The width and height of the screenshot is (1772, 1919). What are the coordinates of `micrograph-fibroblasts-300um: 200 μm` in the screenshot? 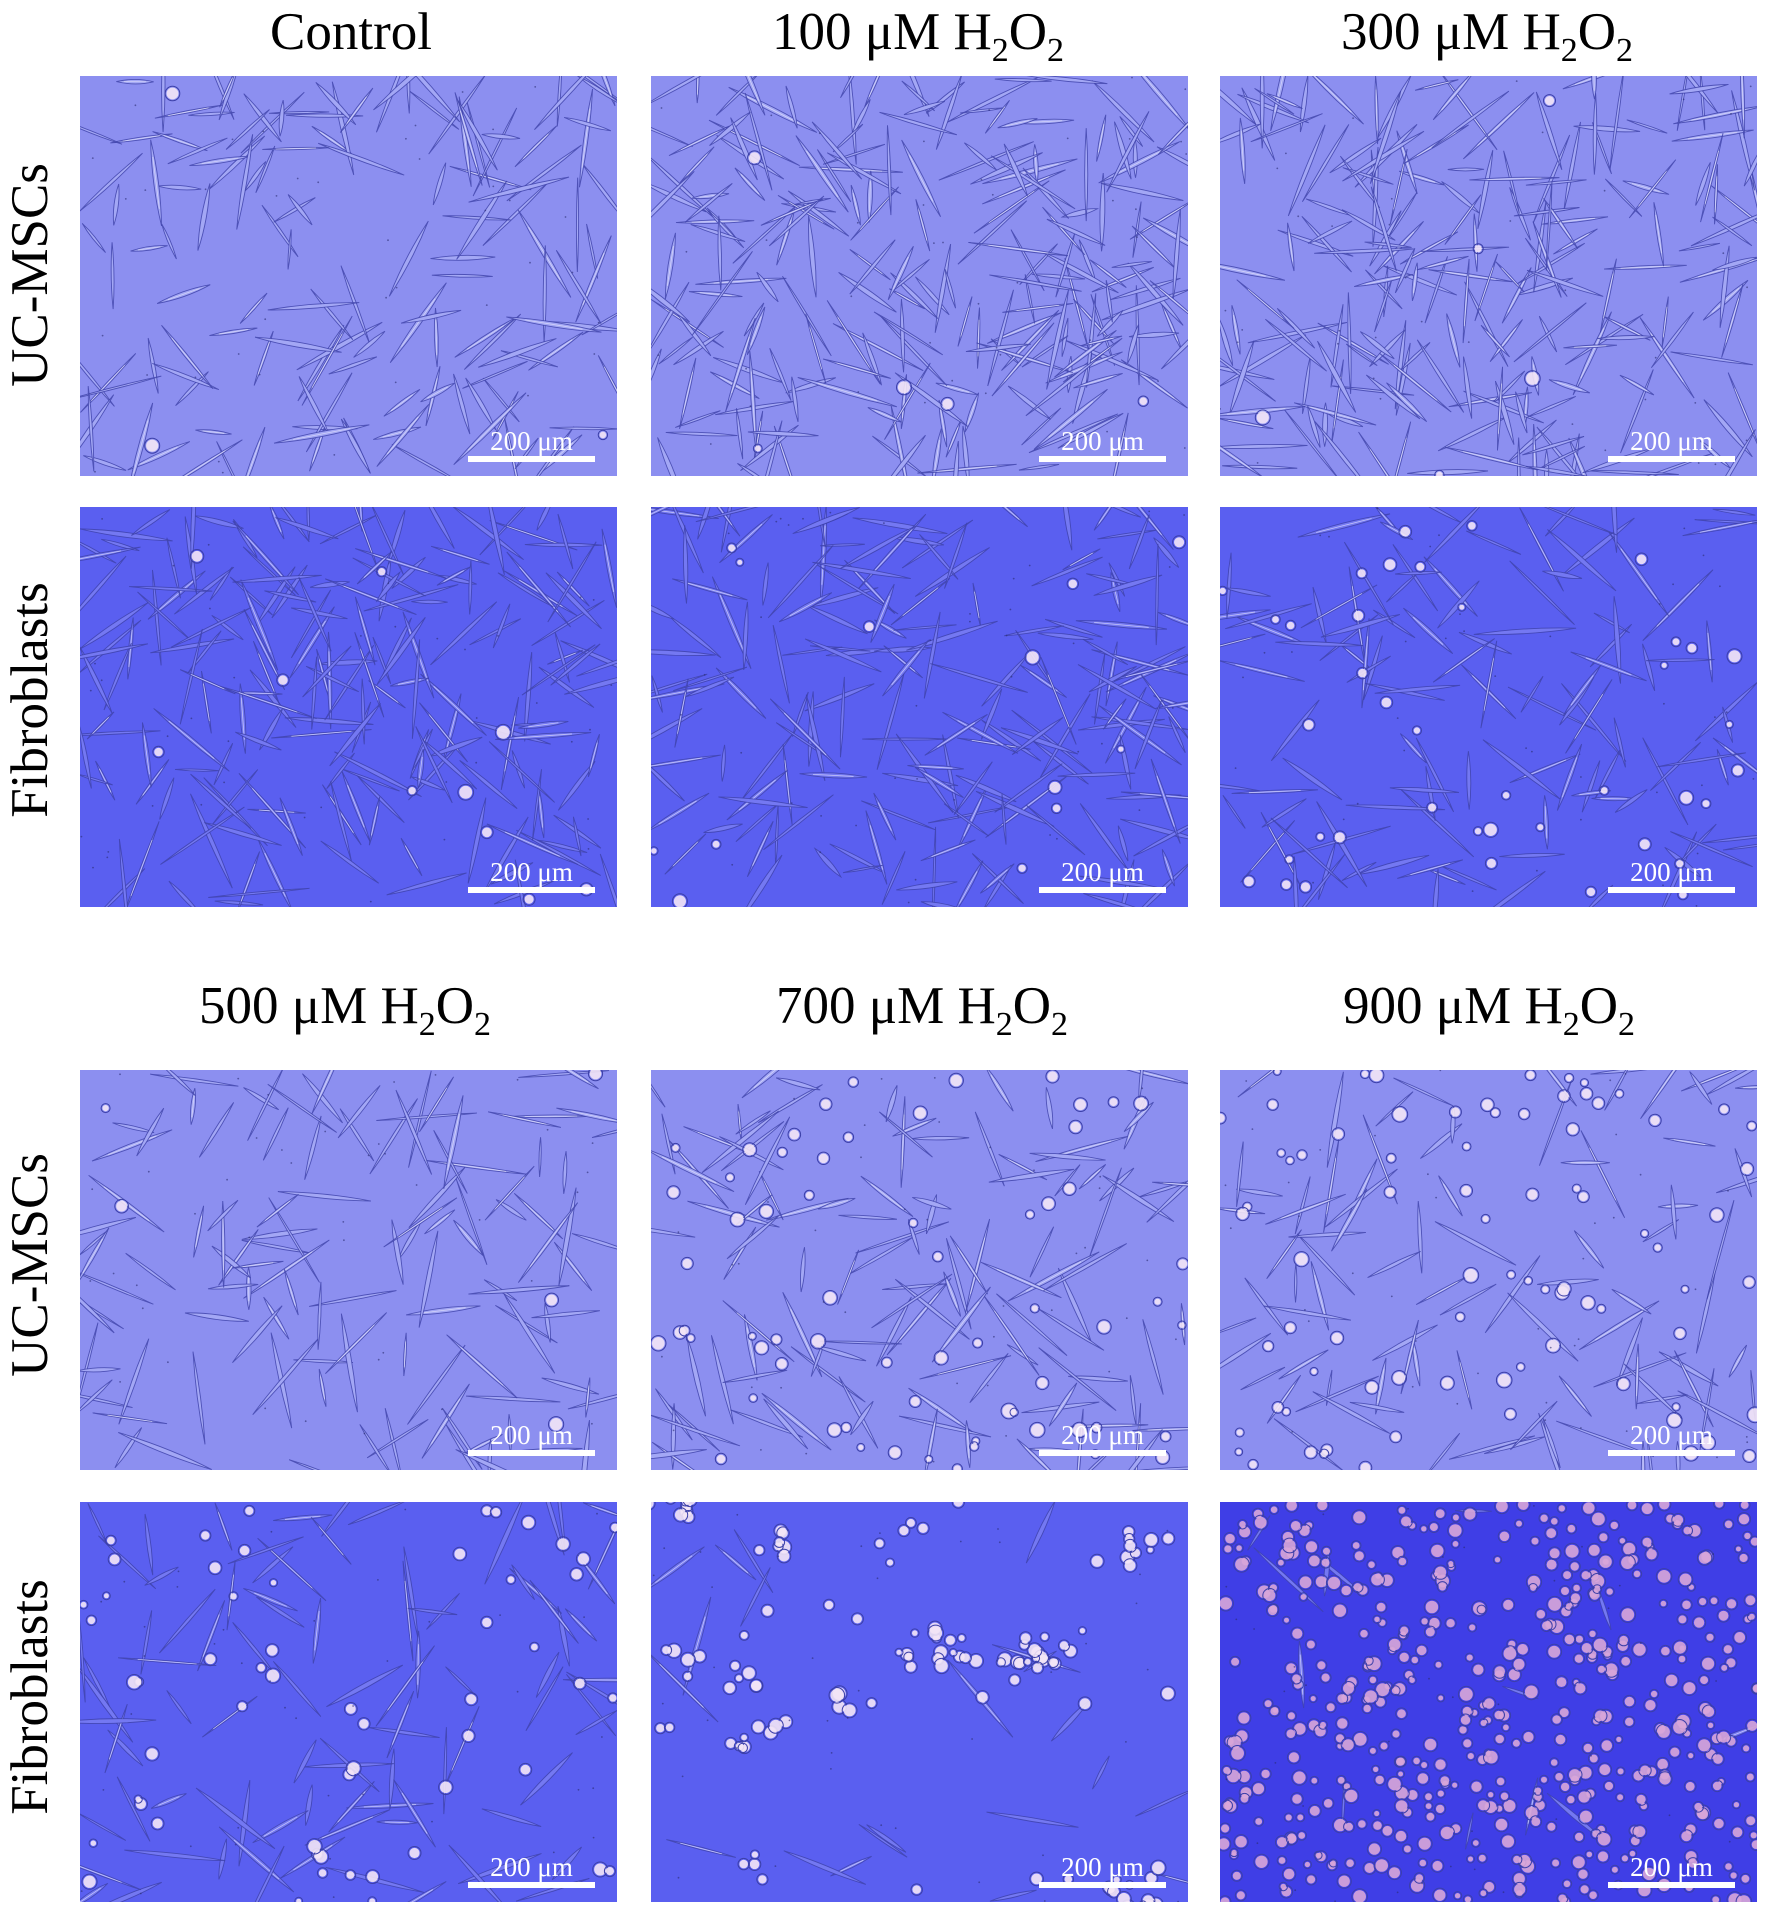 It's located at (1488, 707).